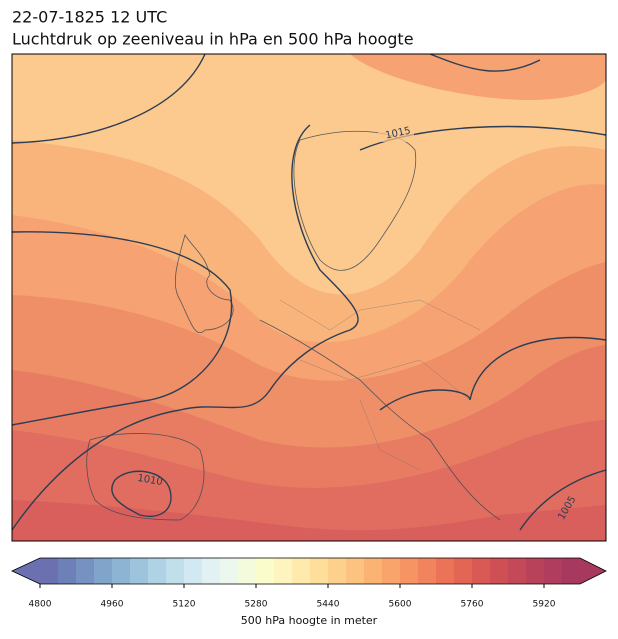 This screenshot has width=618, height=639. I want to click on colorbar-tick-label: 5760, so click(472, 605).